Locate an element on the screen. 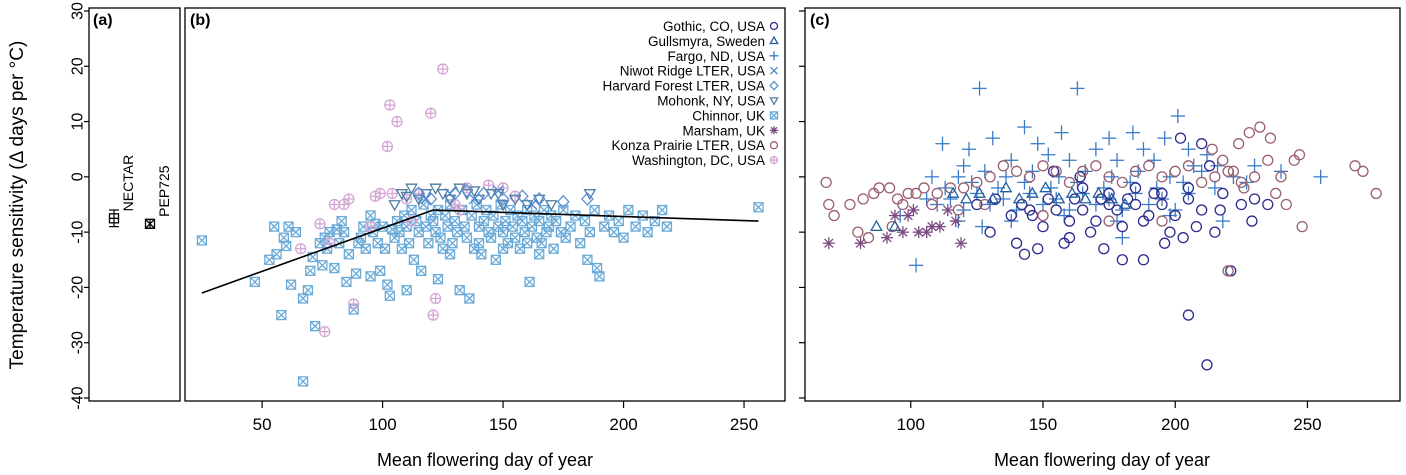  panel-a-marks: NECTAR PEP725 is located at coordinates (140, 192).